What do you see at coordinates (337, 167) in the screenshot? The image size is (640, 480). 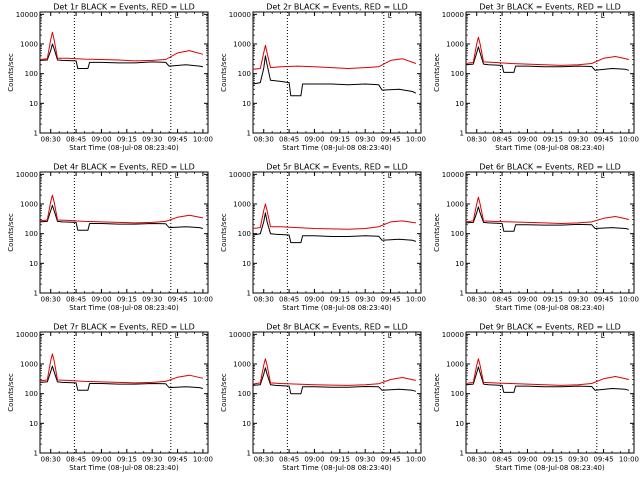 I see `panel-title: Det 5r BLACK = Events, RED = LLD` at bounding box center [337, 167].